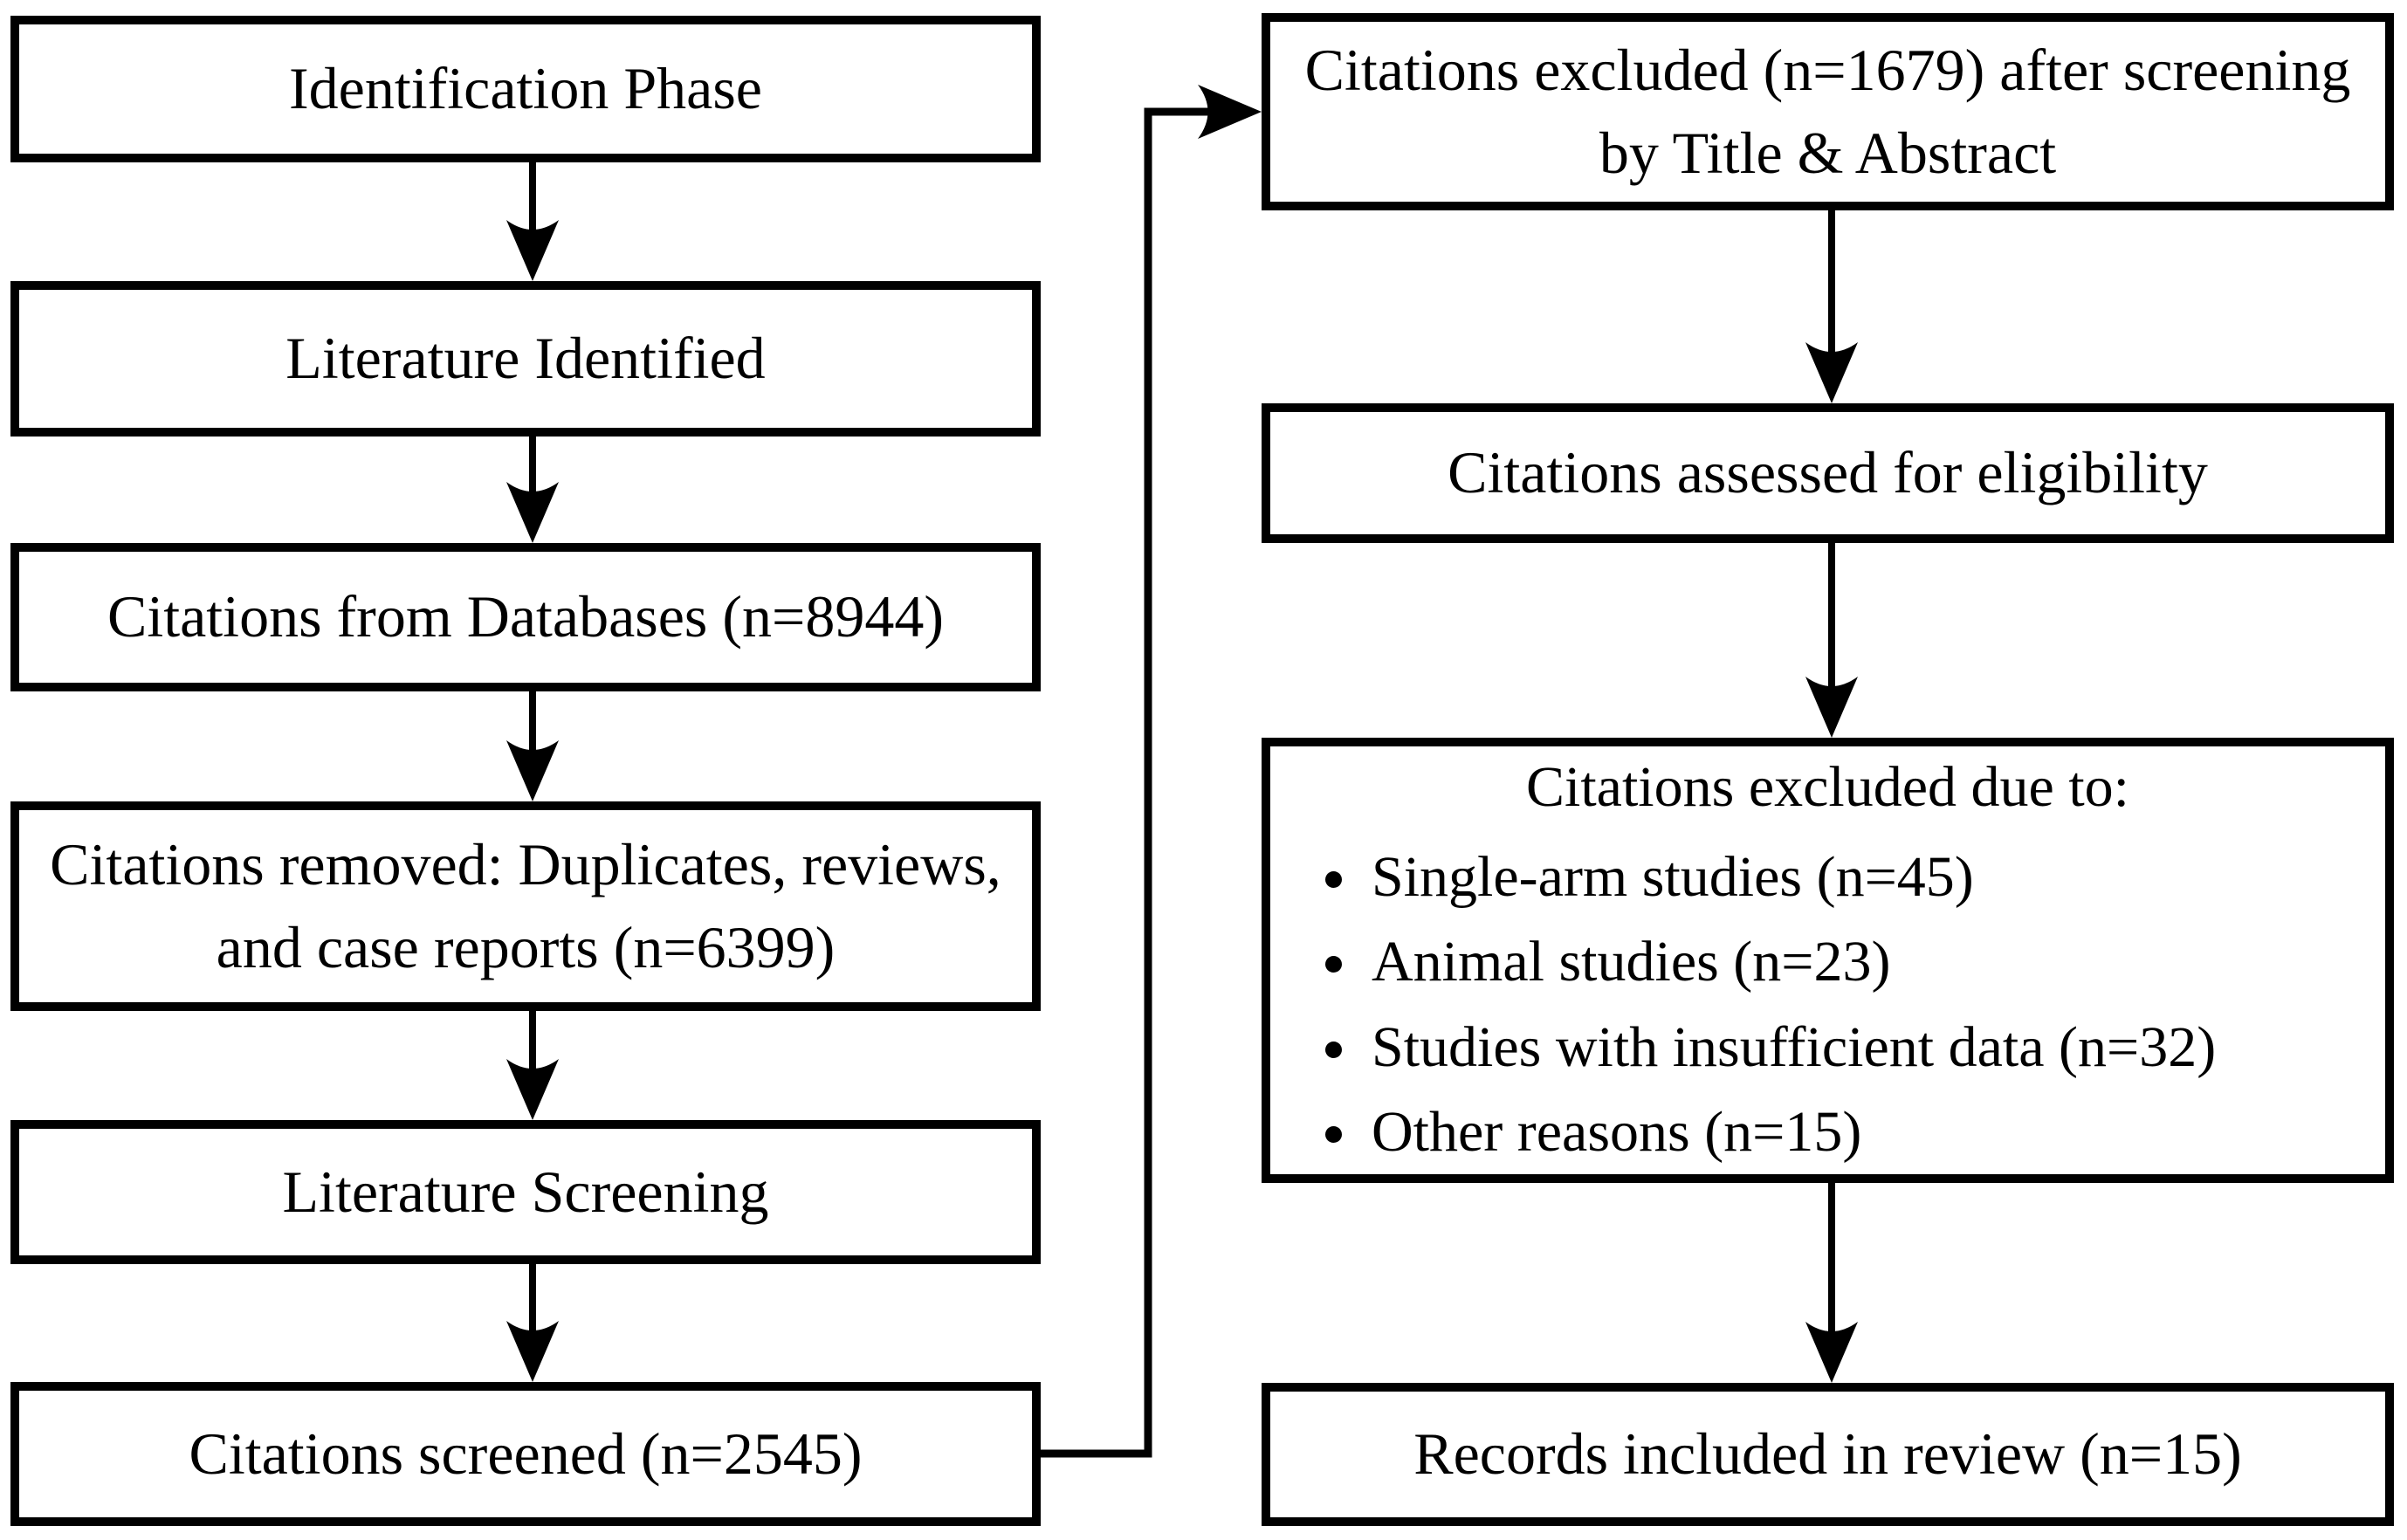  What do you see at coordinates (533, 1322) in the screenshot?
I see `arrow-screening-to-screened` at bounding box center [533, 1322].